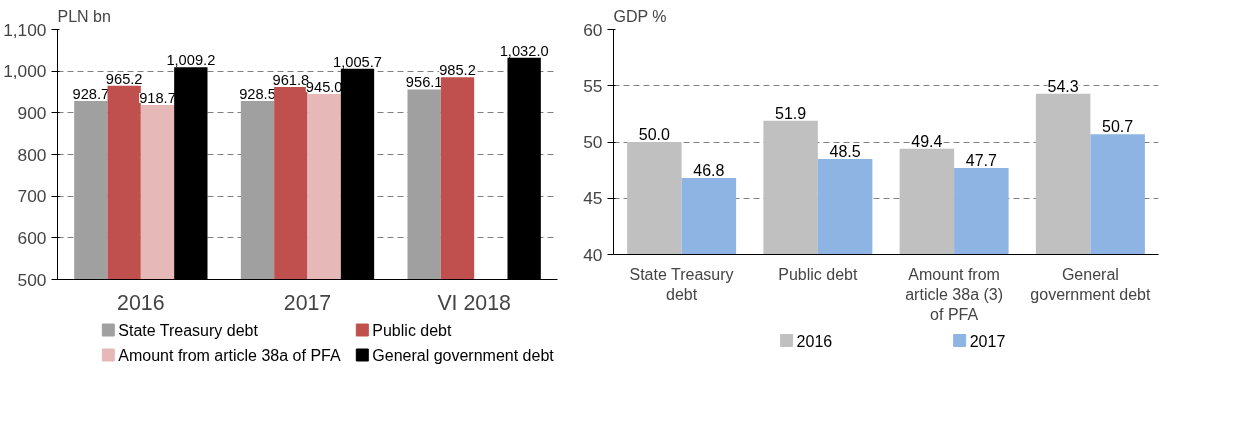  What do you see at coordinates (987, 341) in the screenshot?
I see `legend-label: 2017` at bounding box center [987, 341].